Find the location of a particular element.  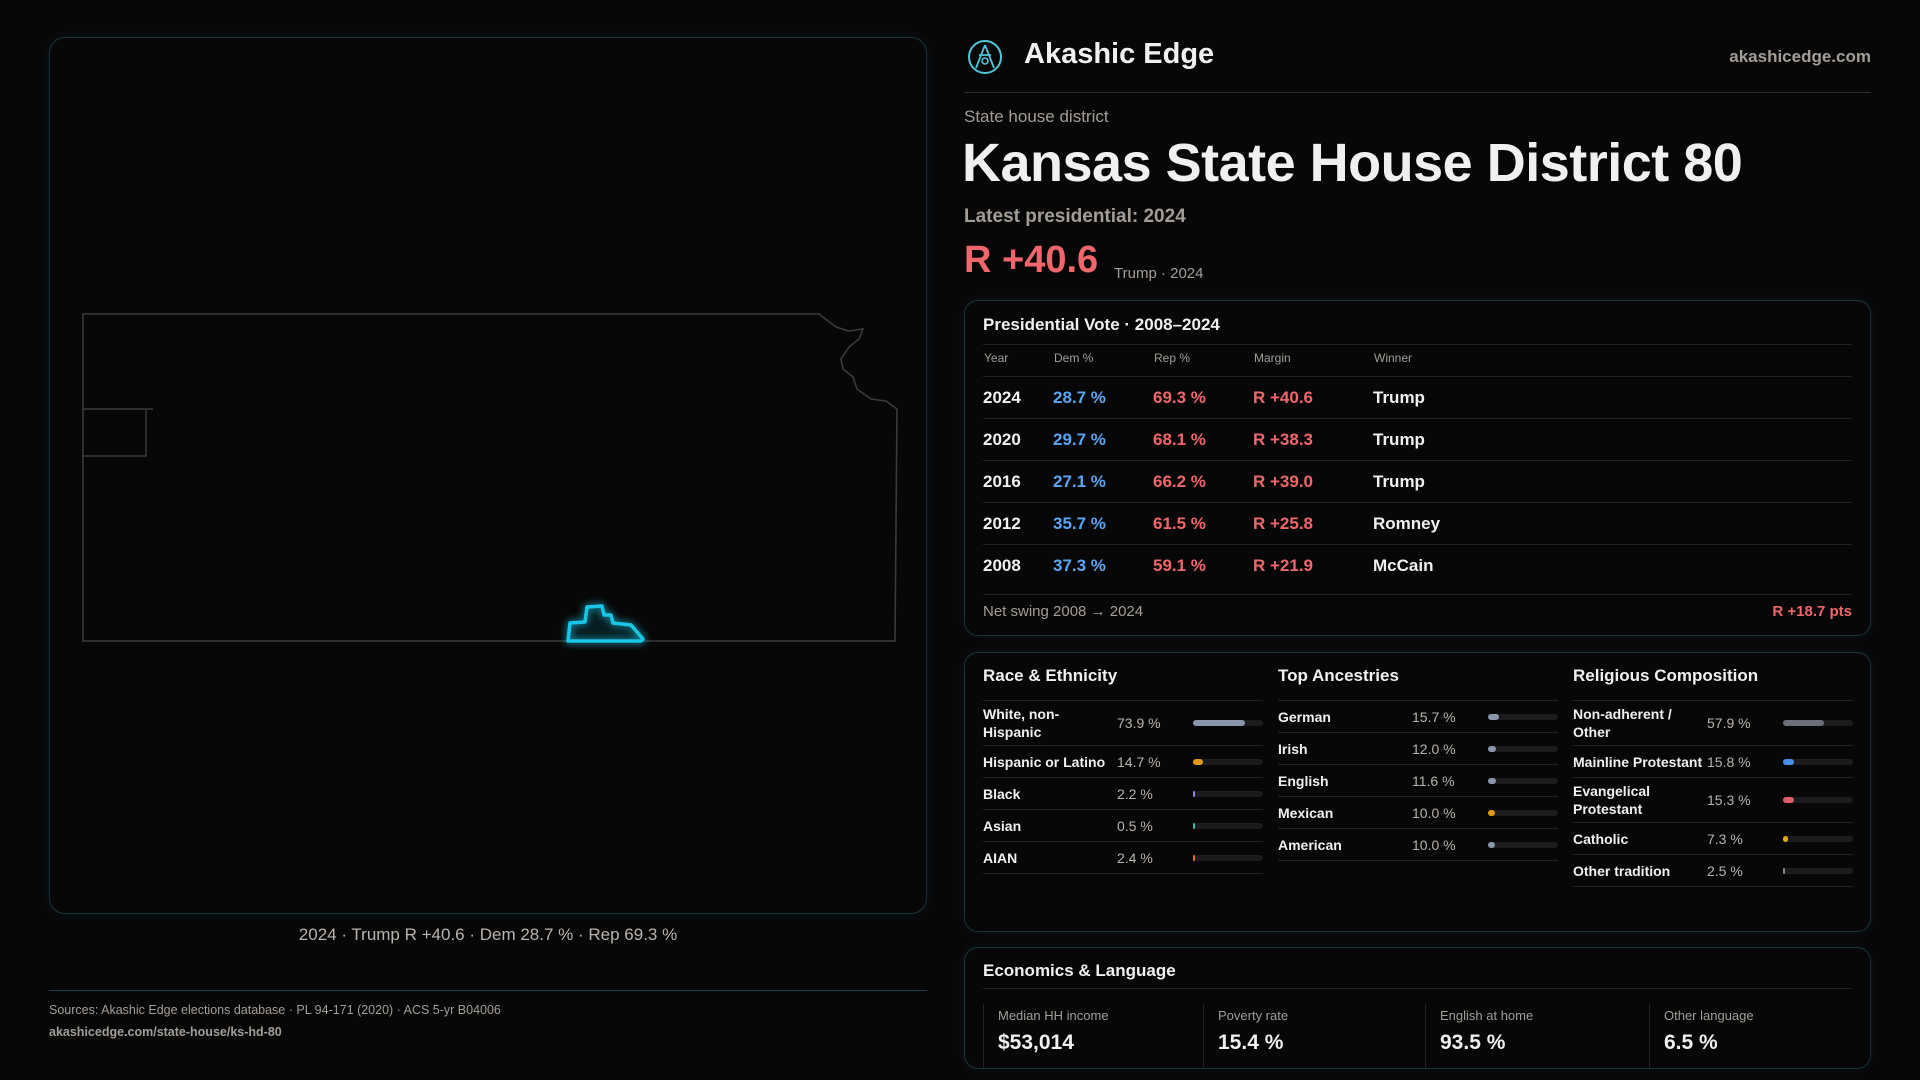

latest-presidential-label: Latest presidential: 2024 is located at coordinates (1075, 216).